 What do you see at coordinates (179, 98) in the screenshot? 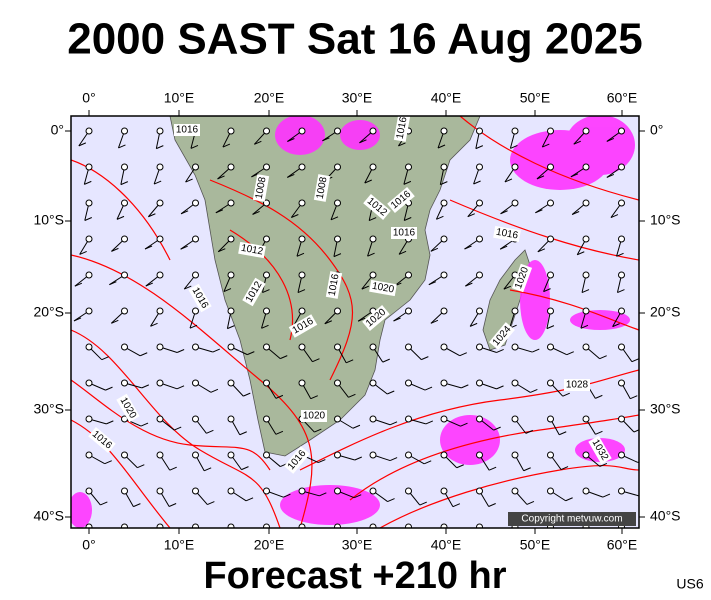
I see `lon-label: 10°E` at bounding box center [179, 98].